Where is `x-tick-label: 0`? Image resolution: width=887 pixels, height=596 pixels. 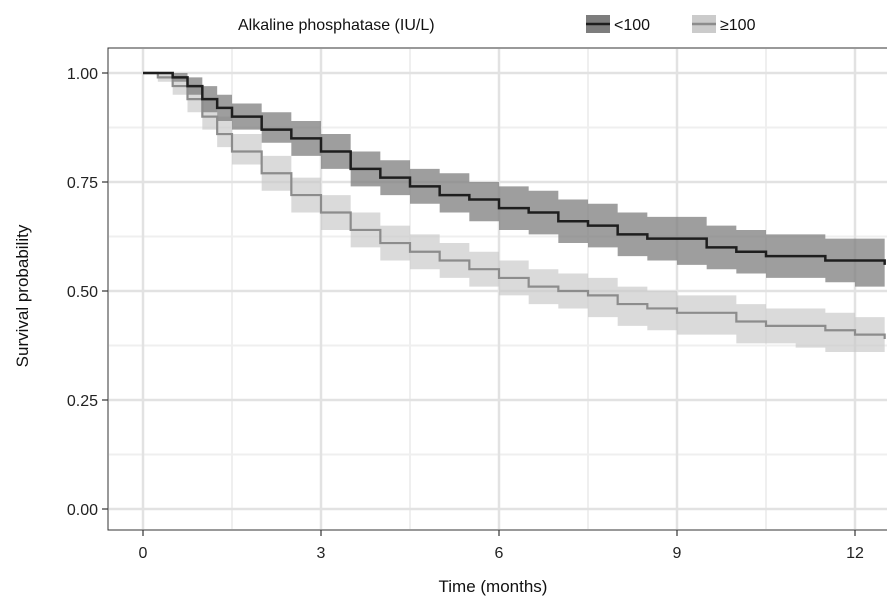 x-tick-label: 0 is located at coordinates (143, 553).